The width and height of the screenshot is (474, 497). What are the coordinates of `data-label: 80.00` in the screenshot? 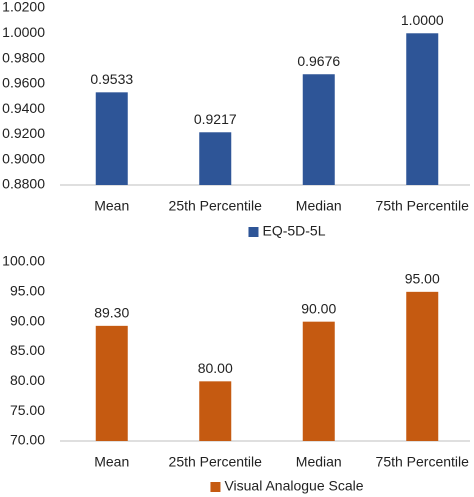 It's located at (215, 368).